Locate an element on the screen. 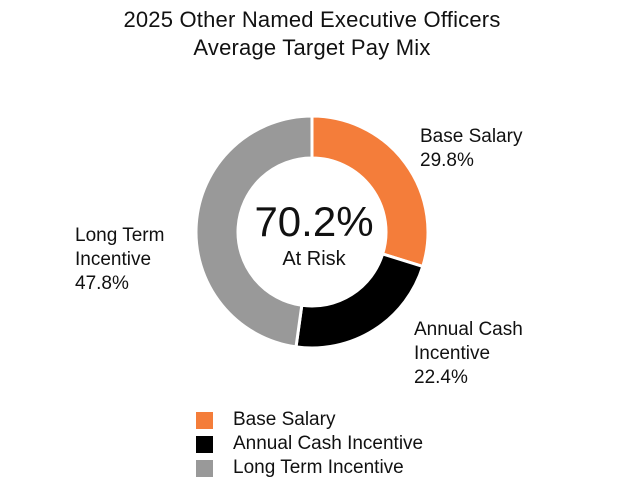  legend-item-base-salary: Base Salary is located at coordinates (309, 420).